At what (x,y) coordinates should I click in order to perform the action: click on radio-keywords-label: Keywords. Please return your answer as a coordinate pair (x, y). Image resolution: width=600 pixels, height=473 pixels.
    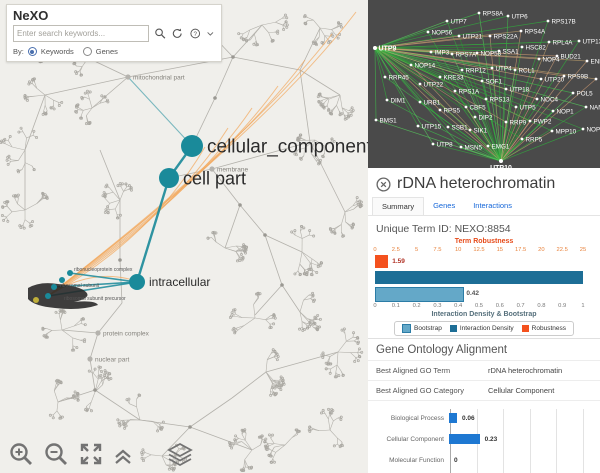
    Looking at the image, I should click on (57, 51).